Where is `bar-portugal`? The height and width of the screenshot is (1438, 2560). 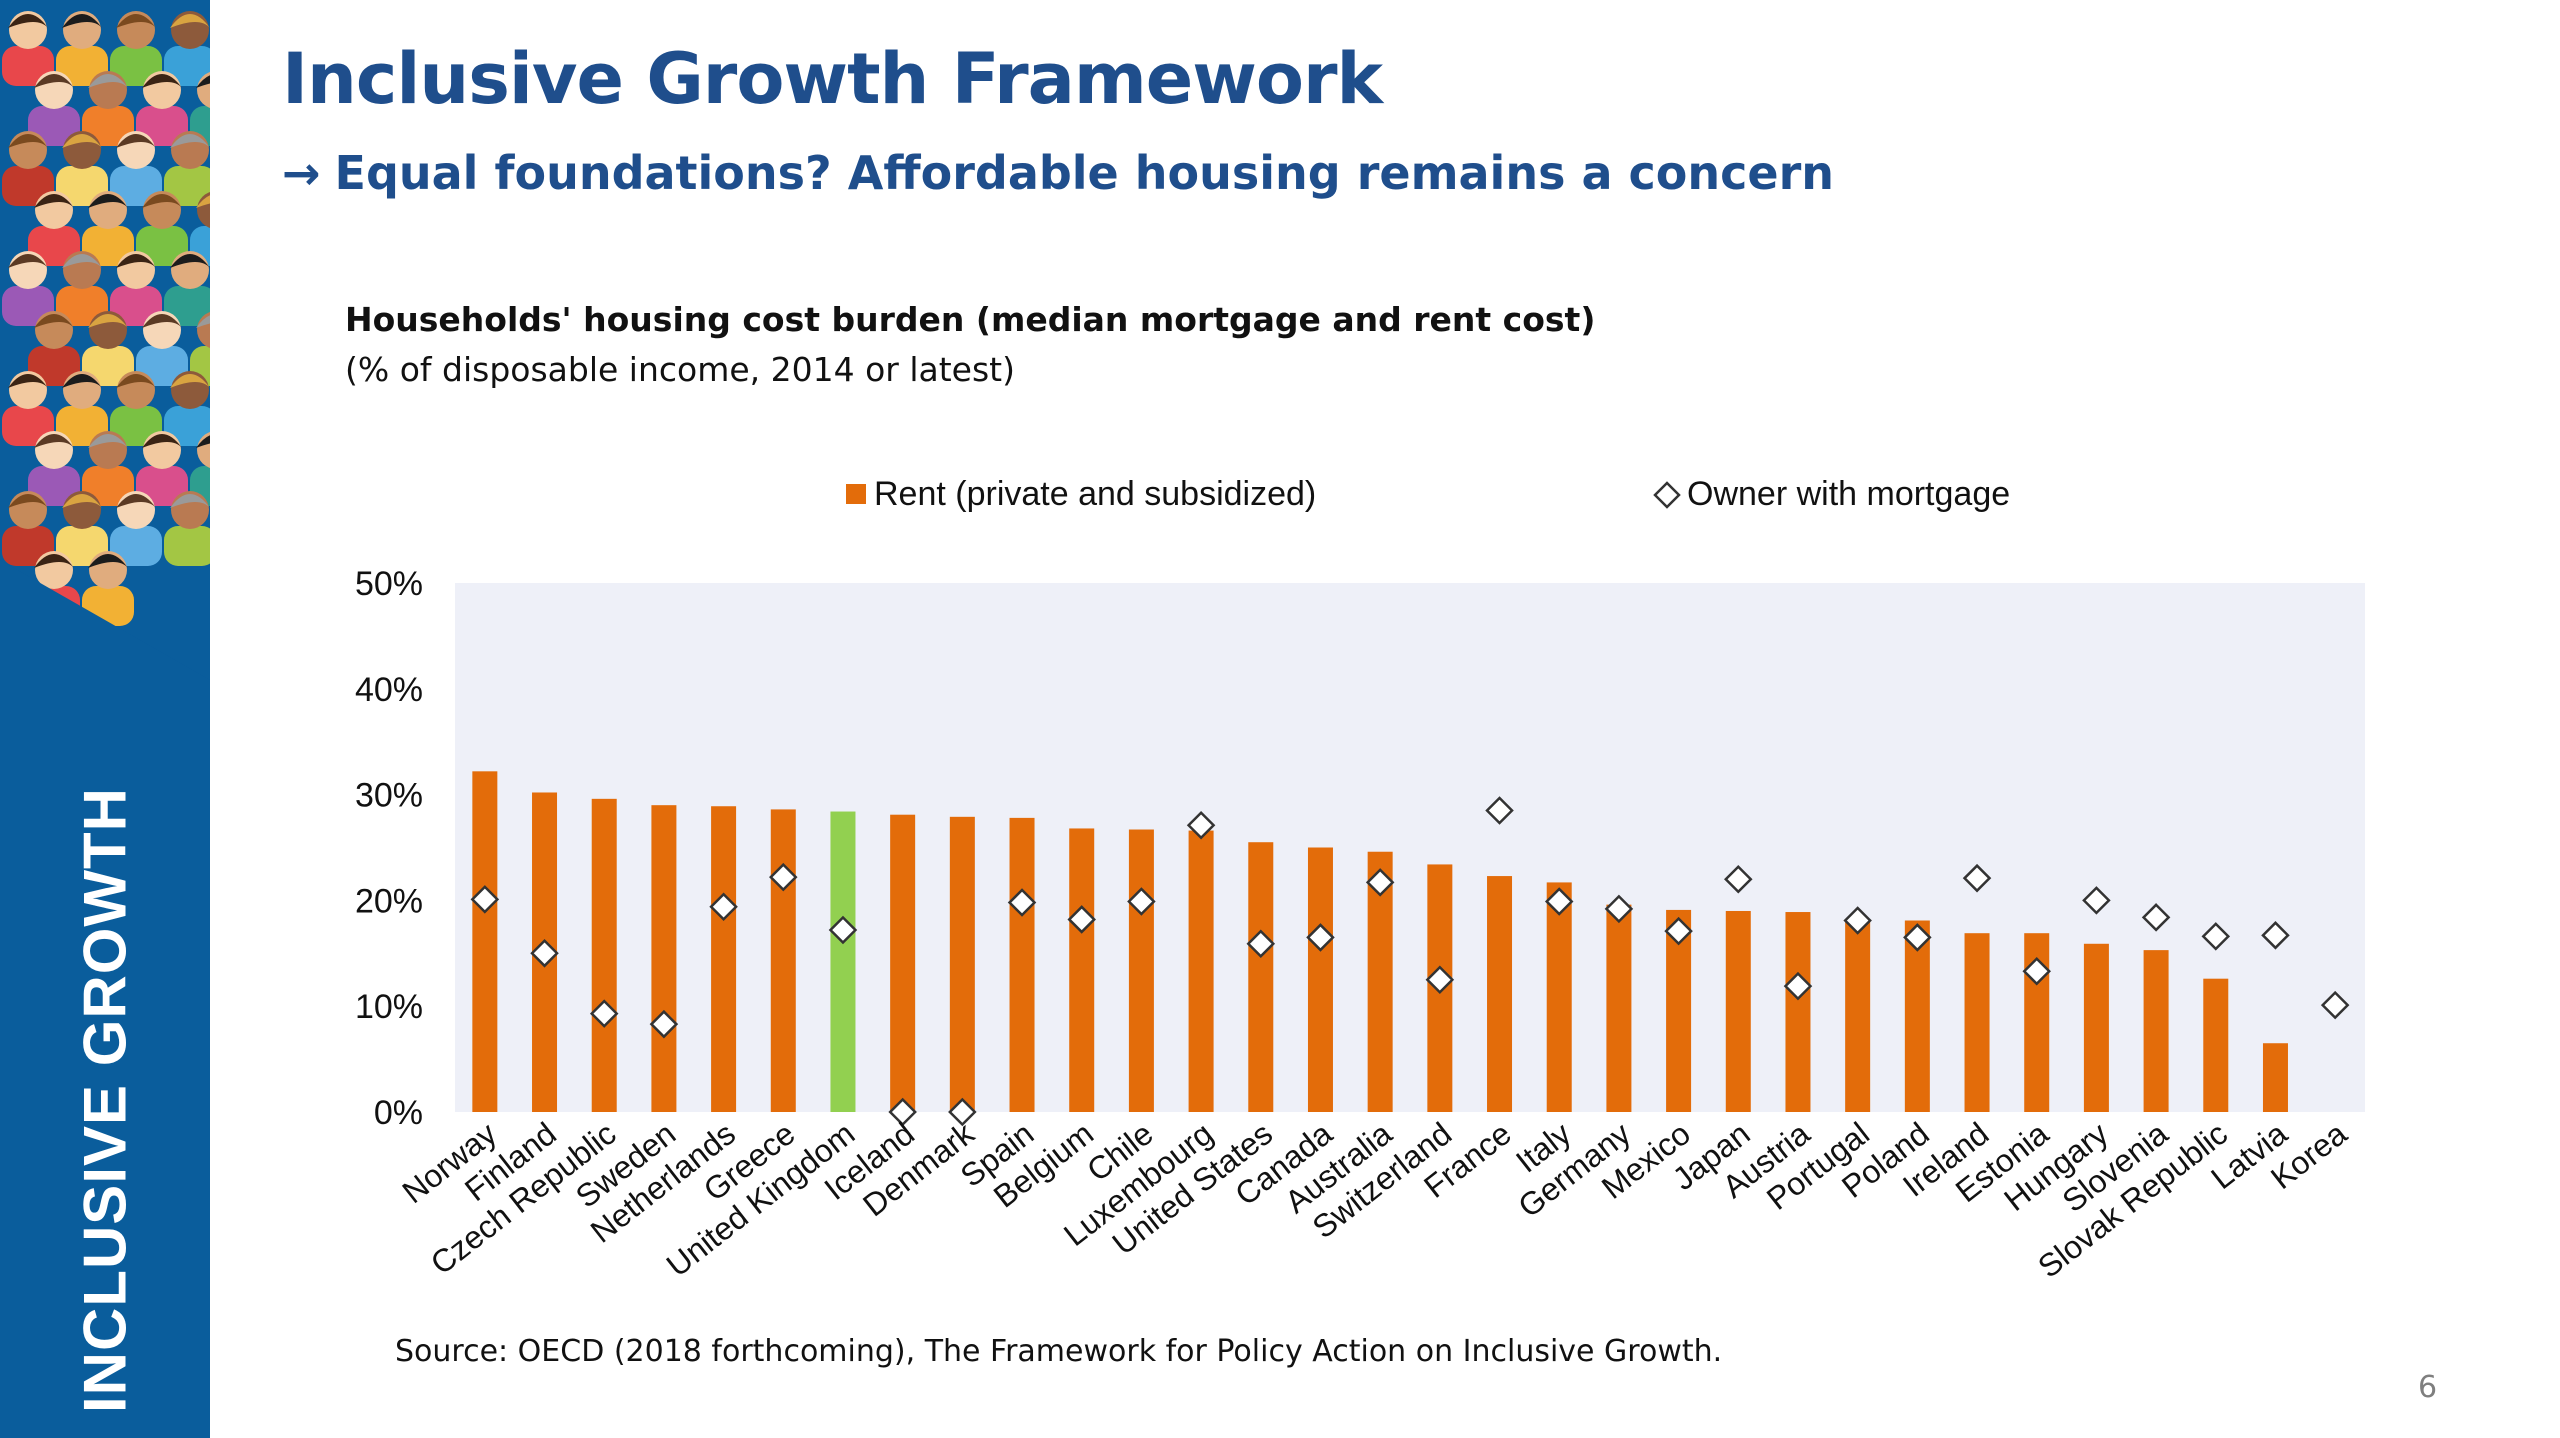 bar-portugal is located at coordinates (1858, 1015).